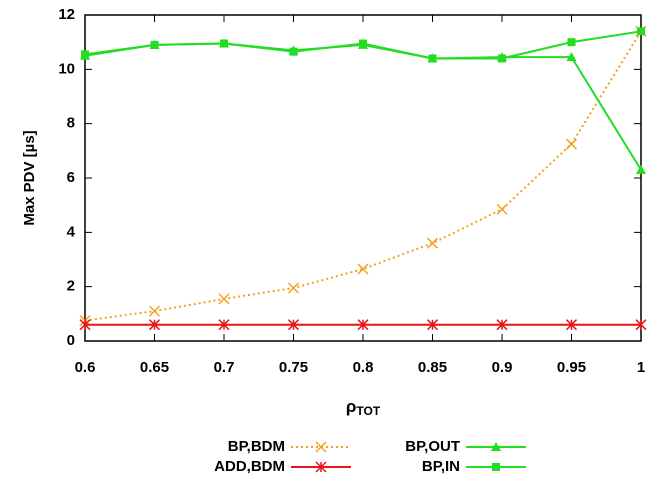 This screenshot has width=665, height=483. Describe the element at coordinates (85, 367) in the screenshot. I see `x-tick-label: 0.6` at that location.